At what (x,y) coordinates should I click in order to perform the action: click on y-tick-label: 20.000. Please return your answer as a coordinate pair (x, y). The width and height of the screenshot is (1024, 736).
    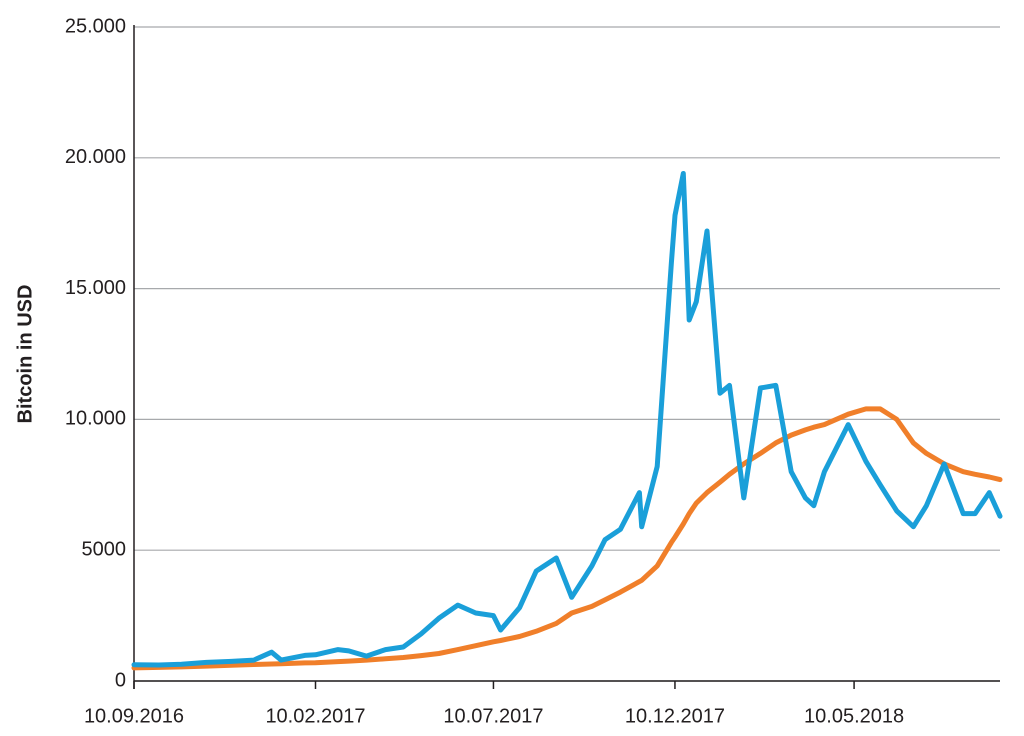
    Looking at the image, I should click on (95, 157).